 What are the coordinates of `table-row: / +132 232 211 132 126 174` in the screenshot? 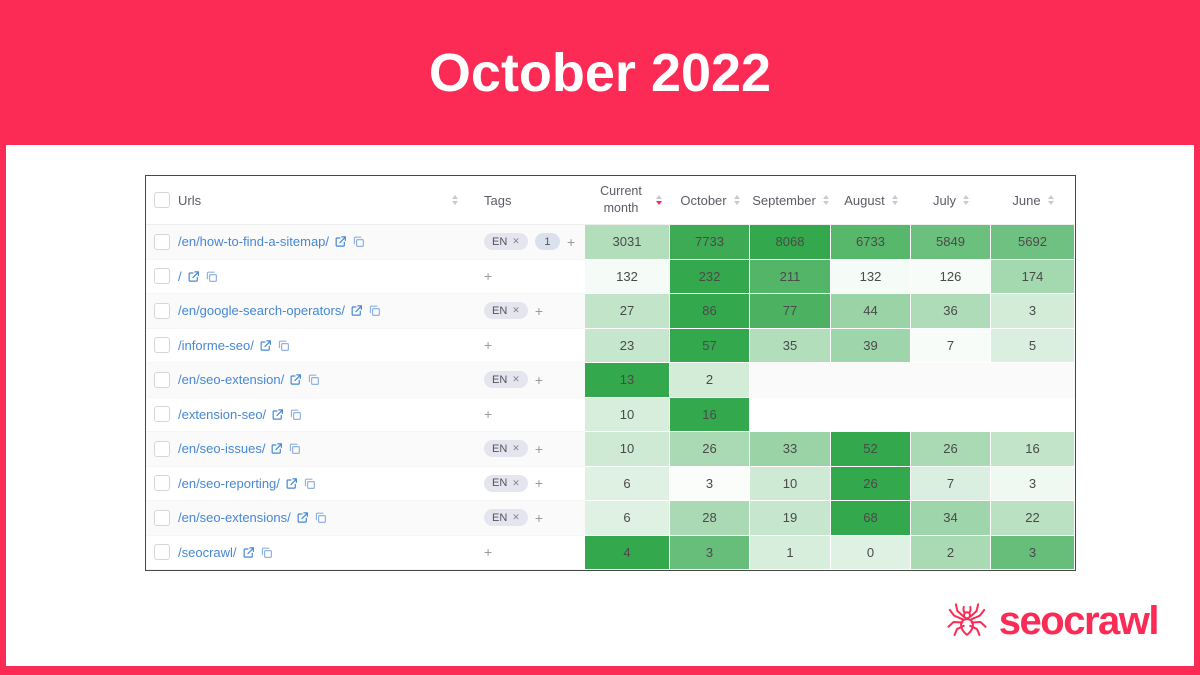 It's located at (610, 276).